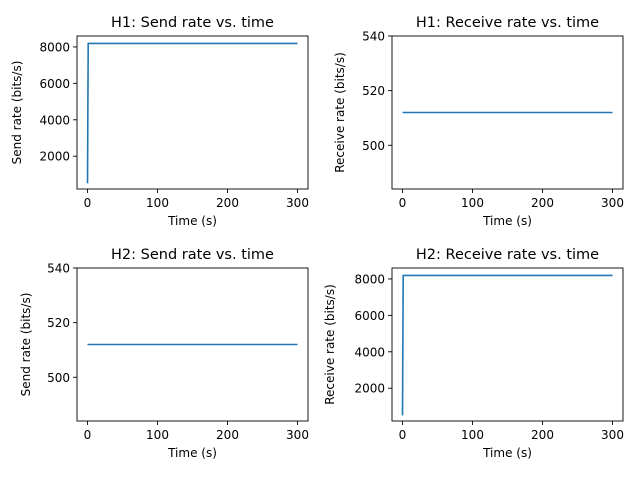 This screenshot has width=640, height=480. I want to click on chart-2-title: H1: Receive rate vs. time, so click(507, 23).